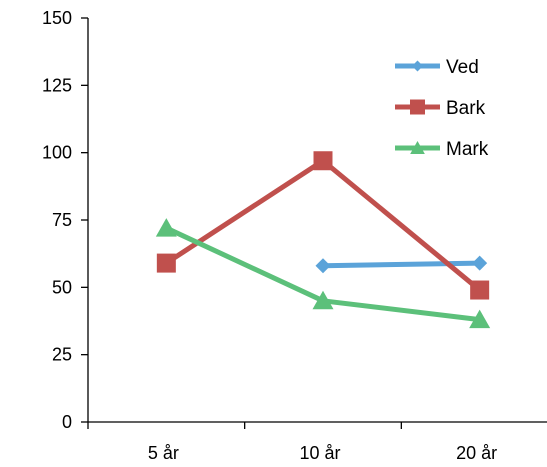 The height and width of the screenshot is (467, 547). I want to click on series-ved, so click(401, 264).